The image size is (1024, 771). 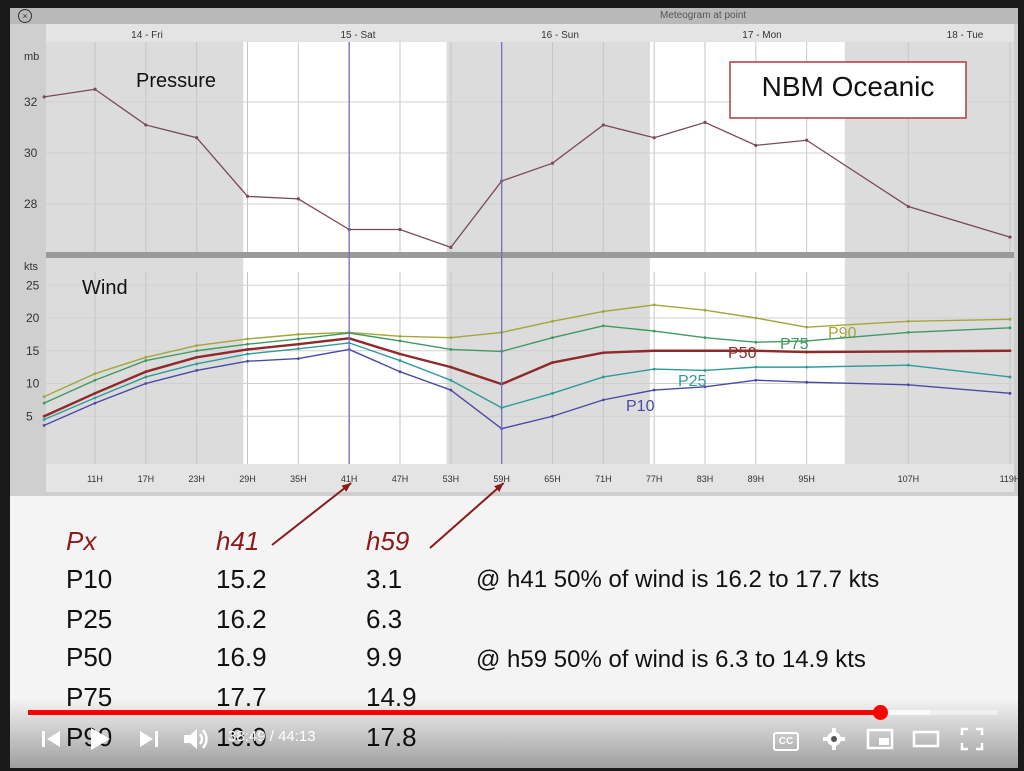 I want to click on time-display: 38:49 / 44:13, so click(x=272, y=736).